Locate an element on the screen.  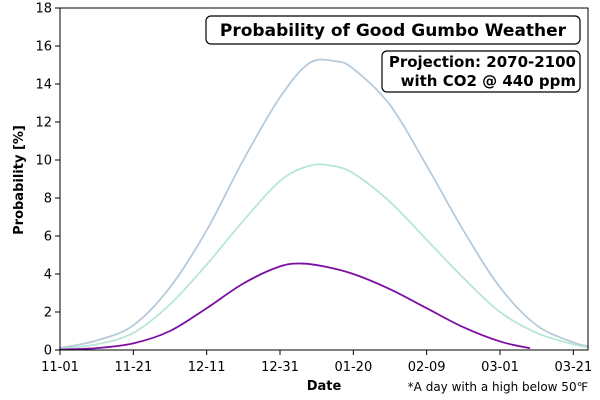
x-tick-label: 11-01 is located at coordinates (60, 367).